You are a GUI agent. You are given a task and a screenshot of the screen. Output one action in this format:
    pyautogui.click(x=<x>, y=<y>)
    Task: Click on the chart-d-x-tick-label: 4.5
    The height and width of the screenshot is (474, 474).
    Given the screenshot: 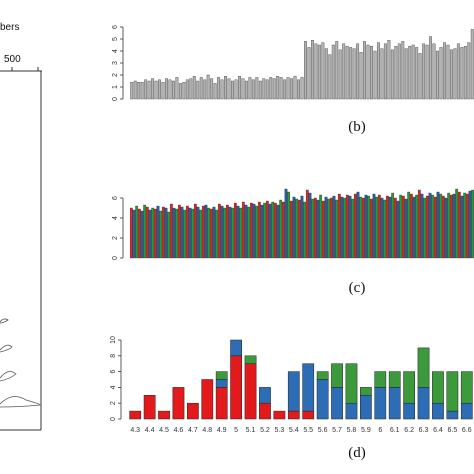 What is the action you would take?
    pyautogui.click(x=164, y=430)
    